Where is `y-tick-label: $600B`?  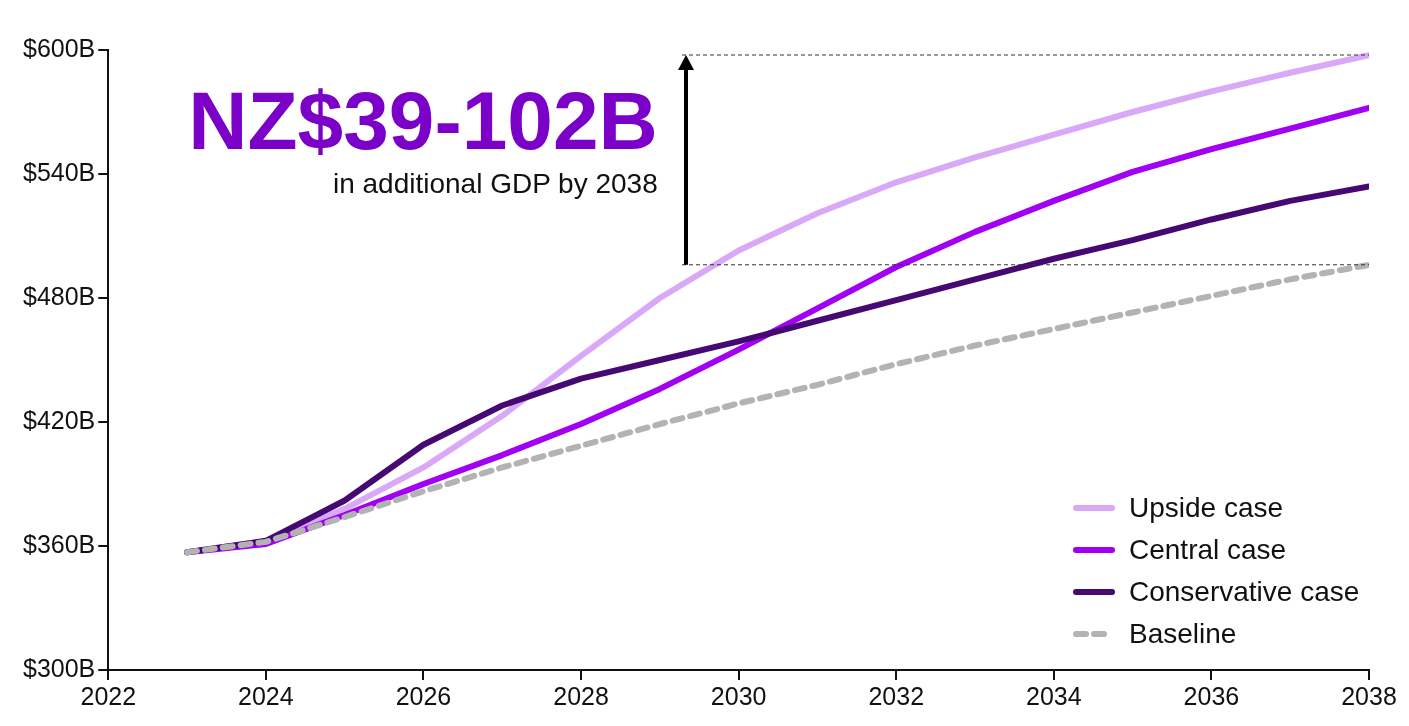 y-tick-label: $600B is located at coordinates (59, 47).